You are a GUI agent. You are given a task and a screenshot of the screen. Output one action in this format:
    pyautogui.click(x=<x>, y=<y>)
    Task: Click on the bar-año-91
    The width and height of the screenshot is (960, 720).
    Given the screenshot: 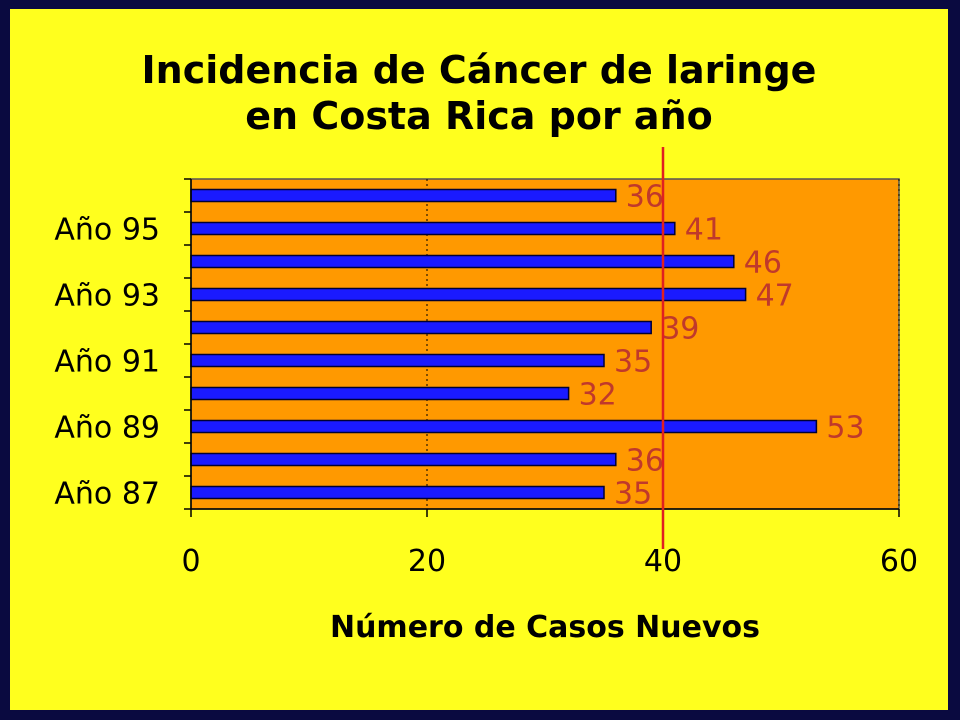 What is the action you would take?
    pyautogui.click(x=397, y=360)
    